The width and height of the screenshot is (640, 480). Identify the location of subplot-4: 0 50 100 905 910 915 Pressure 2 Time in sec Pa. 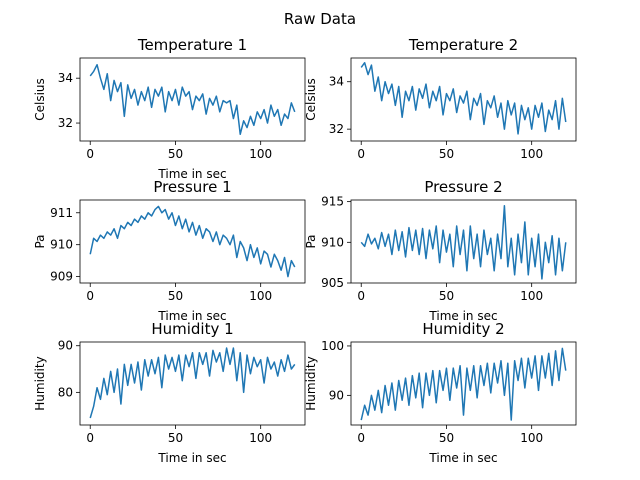
(440, 250).